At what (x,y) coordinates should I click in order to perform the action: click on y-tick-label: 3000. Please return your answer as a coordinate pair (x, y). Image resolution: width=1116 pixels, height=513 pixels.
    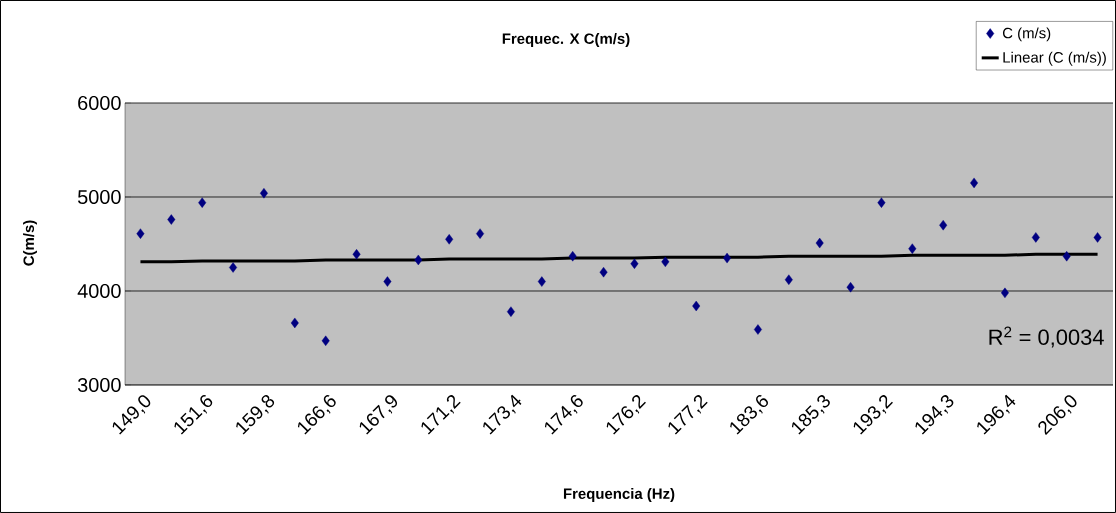
    Looking at the image, I should click on (99, 385).